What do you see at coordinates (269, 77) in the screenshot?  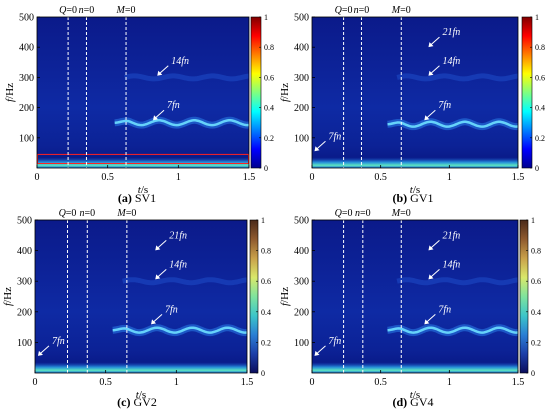 I see `colorbar-tick-label: 0.6` at bounding box center [269, 77].